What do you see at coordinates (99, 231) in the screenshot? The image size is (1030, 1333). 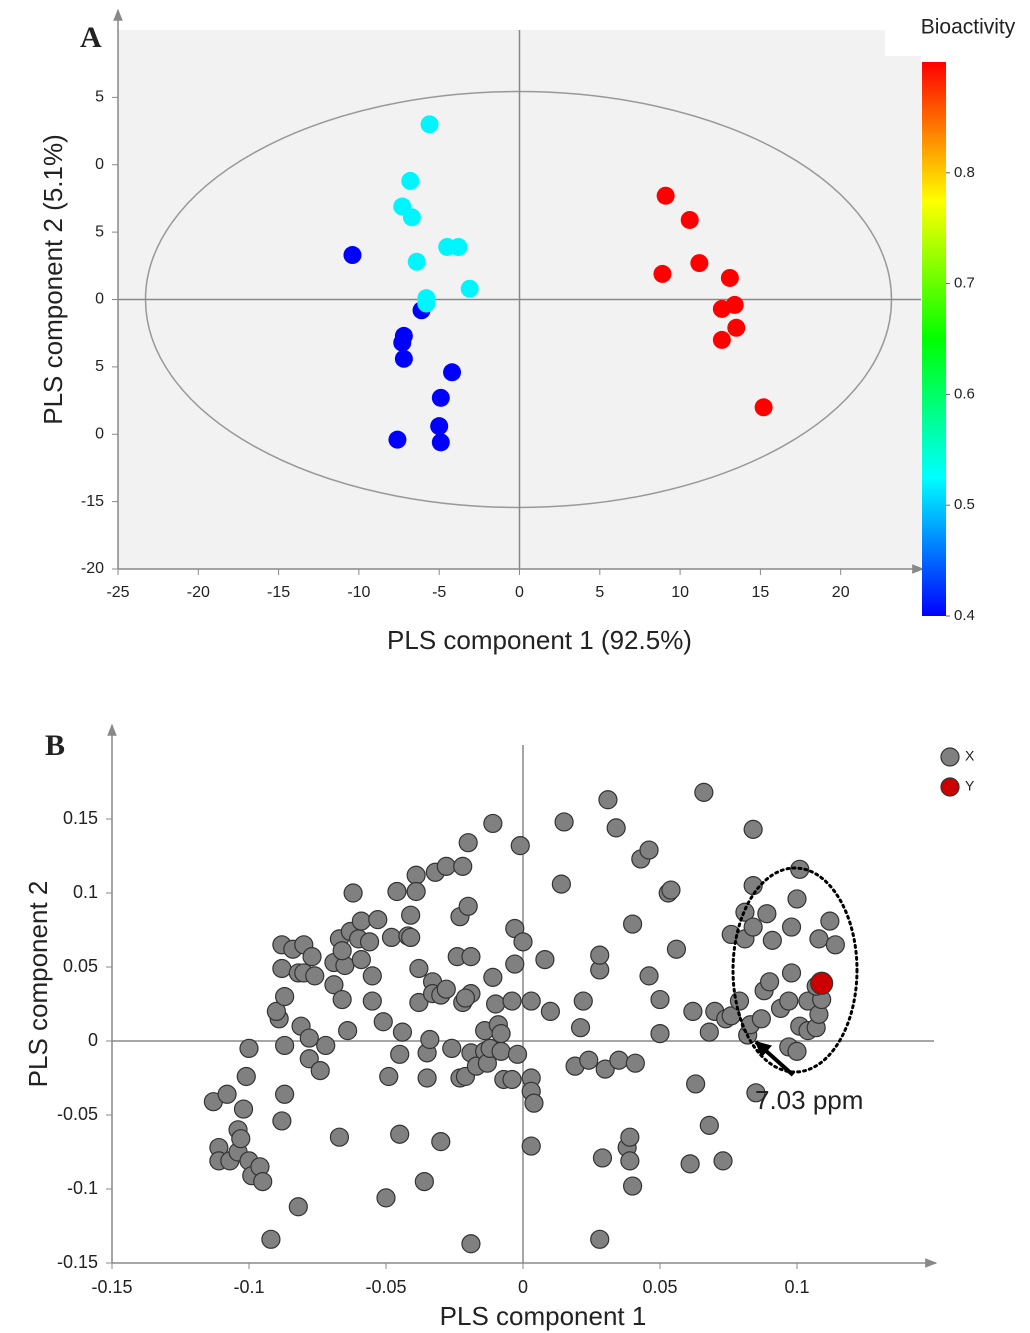 I see `y-tick-label: 5` at bounding box center [99, 231].